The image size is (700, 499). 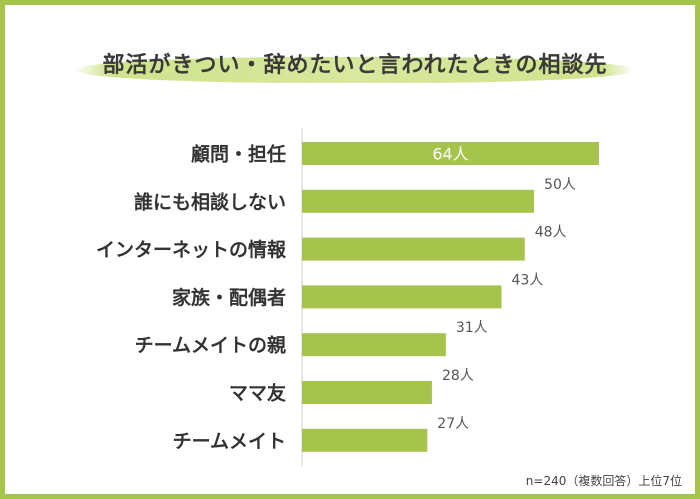 What do you see at coordinates (472, 328) in the screenshot?
I see `value-label: 31人` at bounding box center [472, 328].